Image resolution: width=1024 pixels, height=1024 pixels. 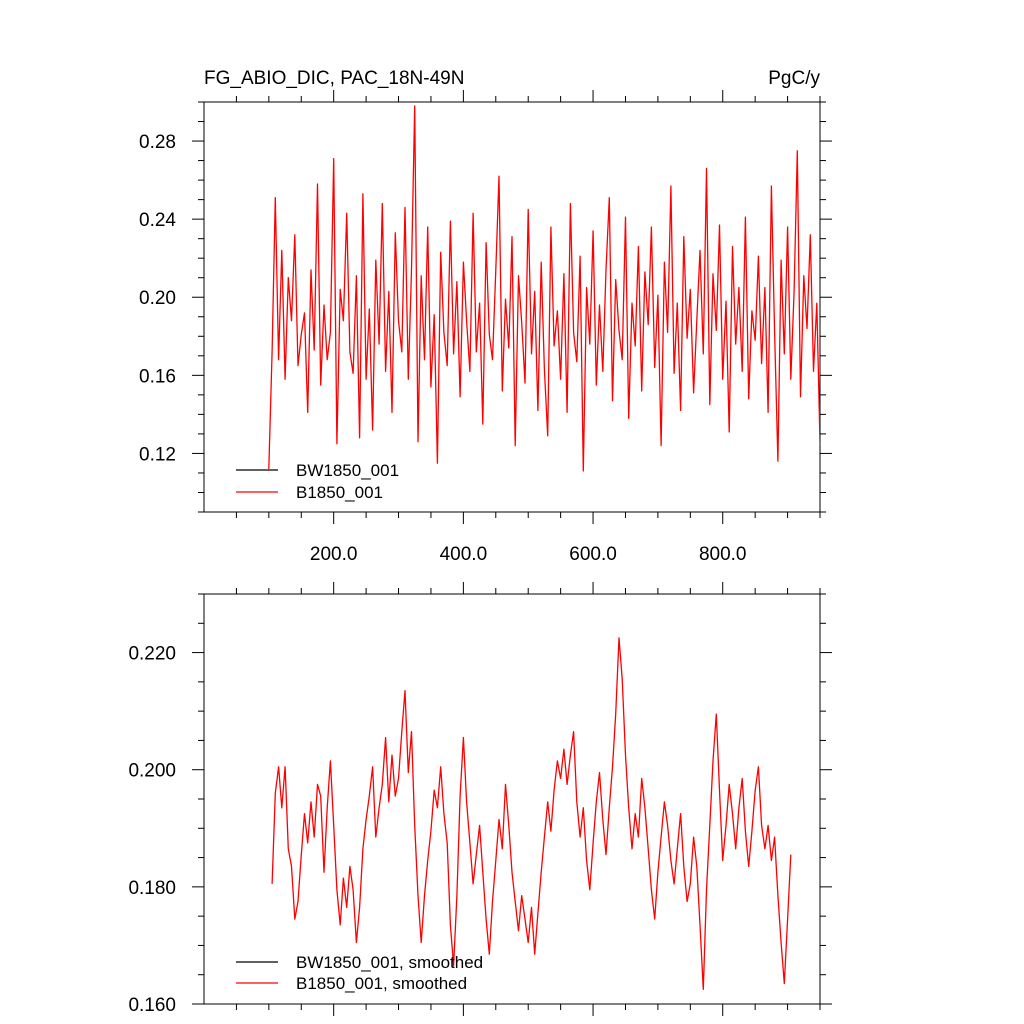 I want to click on legend-label-bw1850: BW1850_001, so click(x=347, y=470).